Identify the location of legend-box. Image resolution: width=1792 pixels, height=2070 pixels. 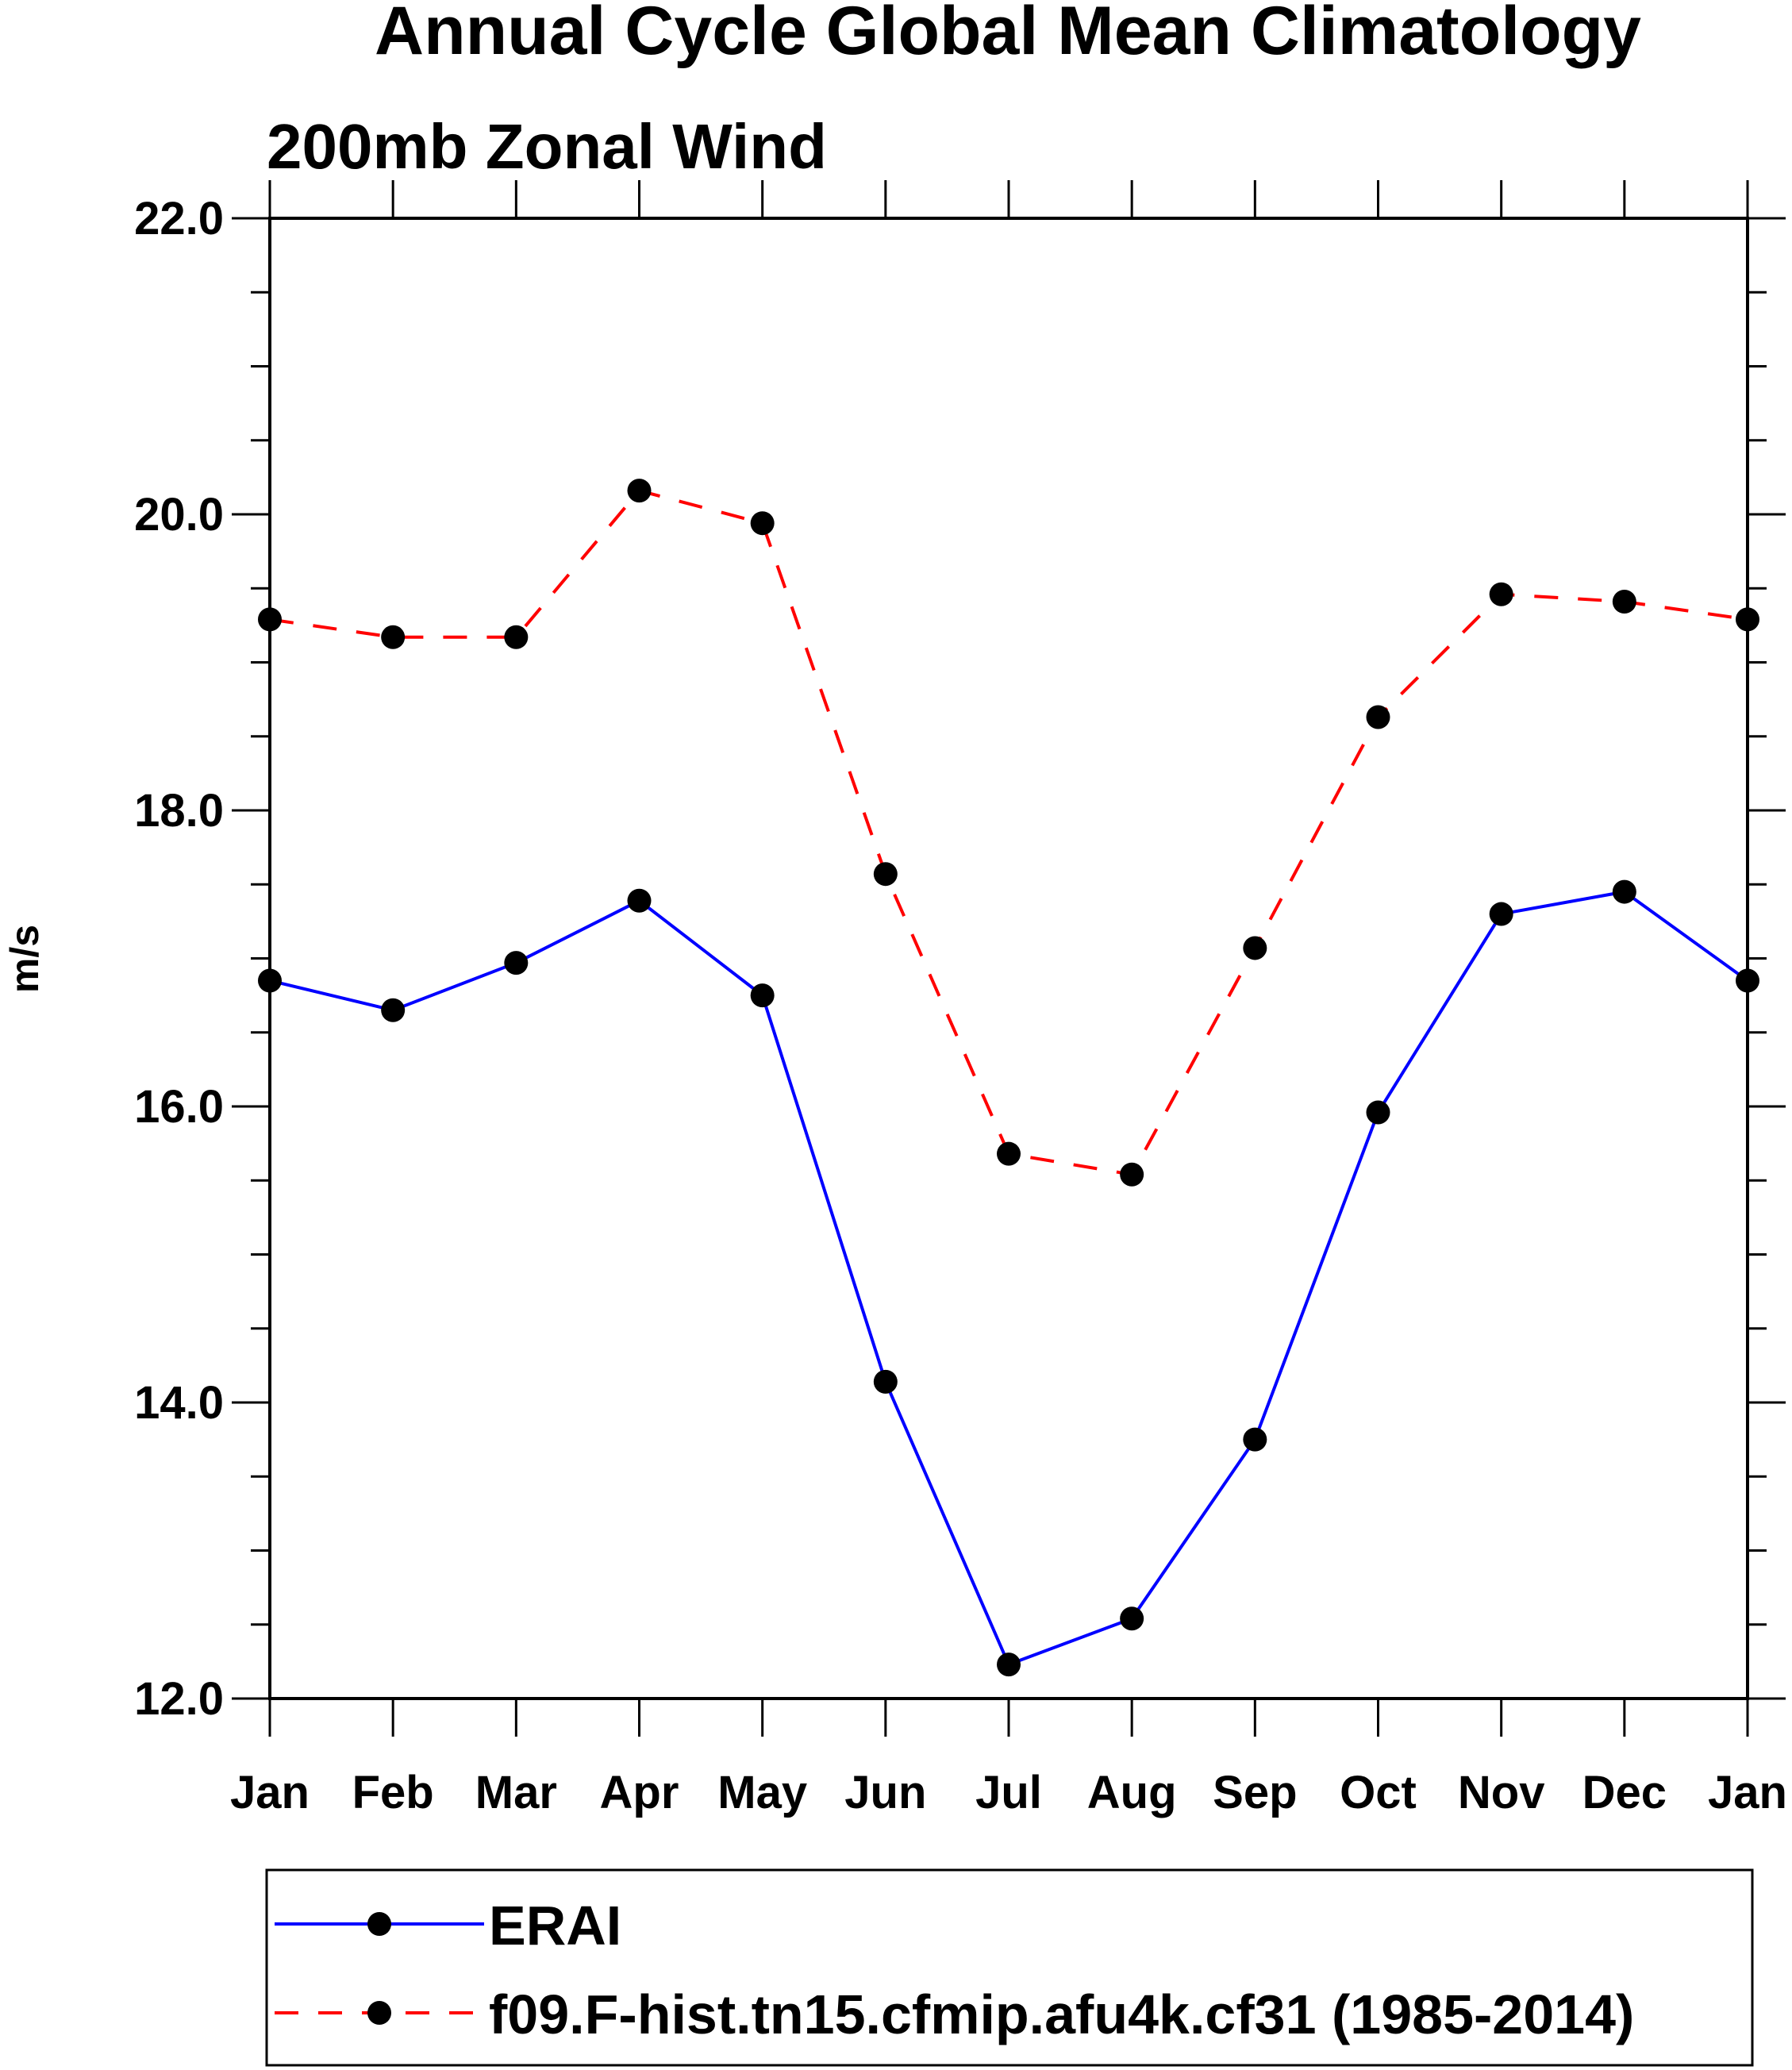
(1009, 1967).